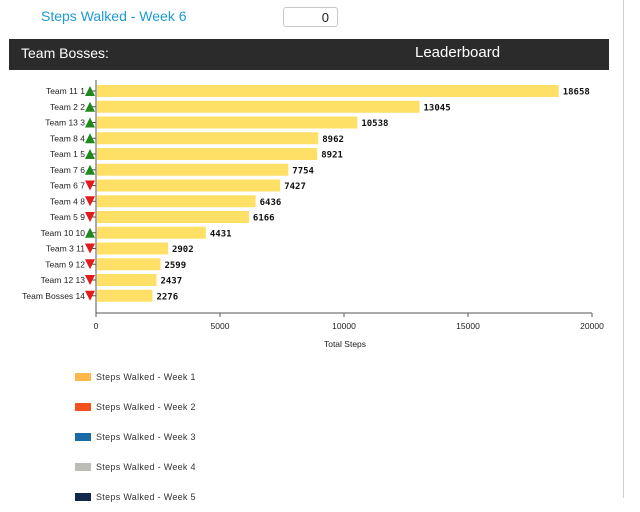 The width and height of the screenshot is (640, 512). Describe the element at coordinates (310, 17) in the screenshot. I see `week-value-input` at that location.